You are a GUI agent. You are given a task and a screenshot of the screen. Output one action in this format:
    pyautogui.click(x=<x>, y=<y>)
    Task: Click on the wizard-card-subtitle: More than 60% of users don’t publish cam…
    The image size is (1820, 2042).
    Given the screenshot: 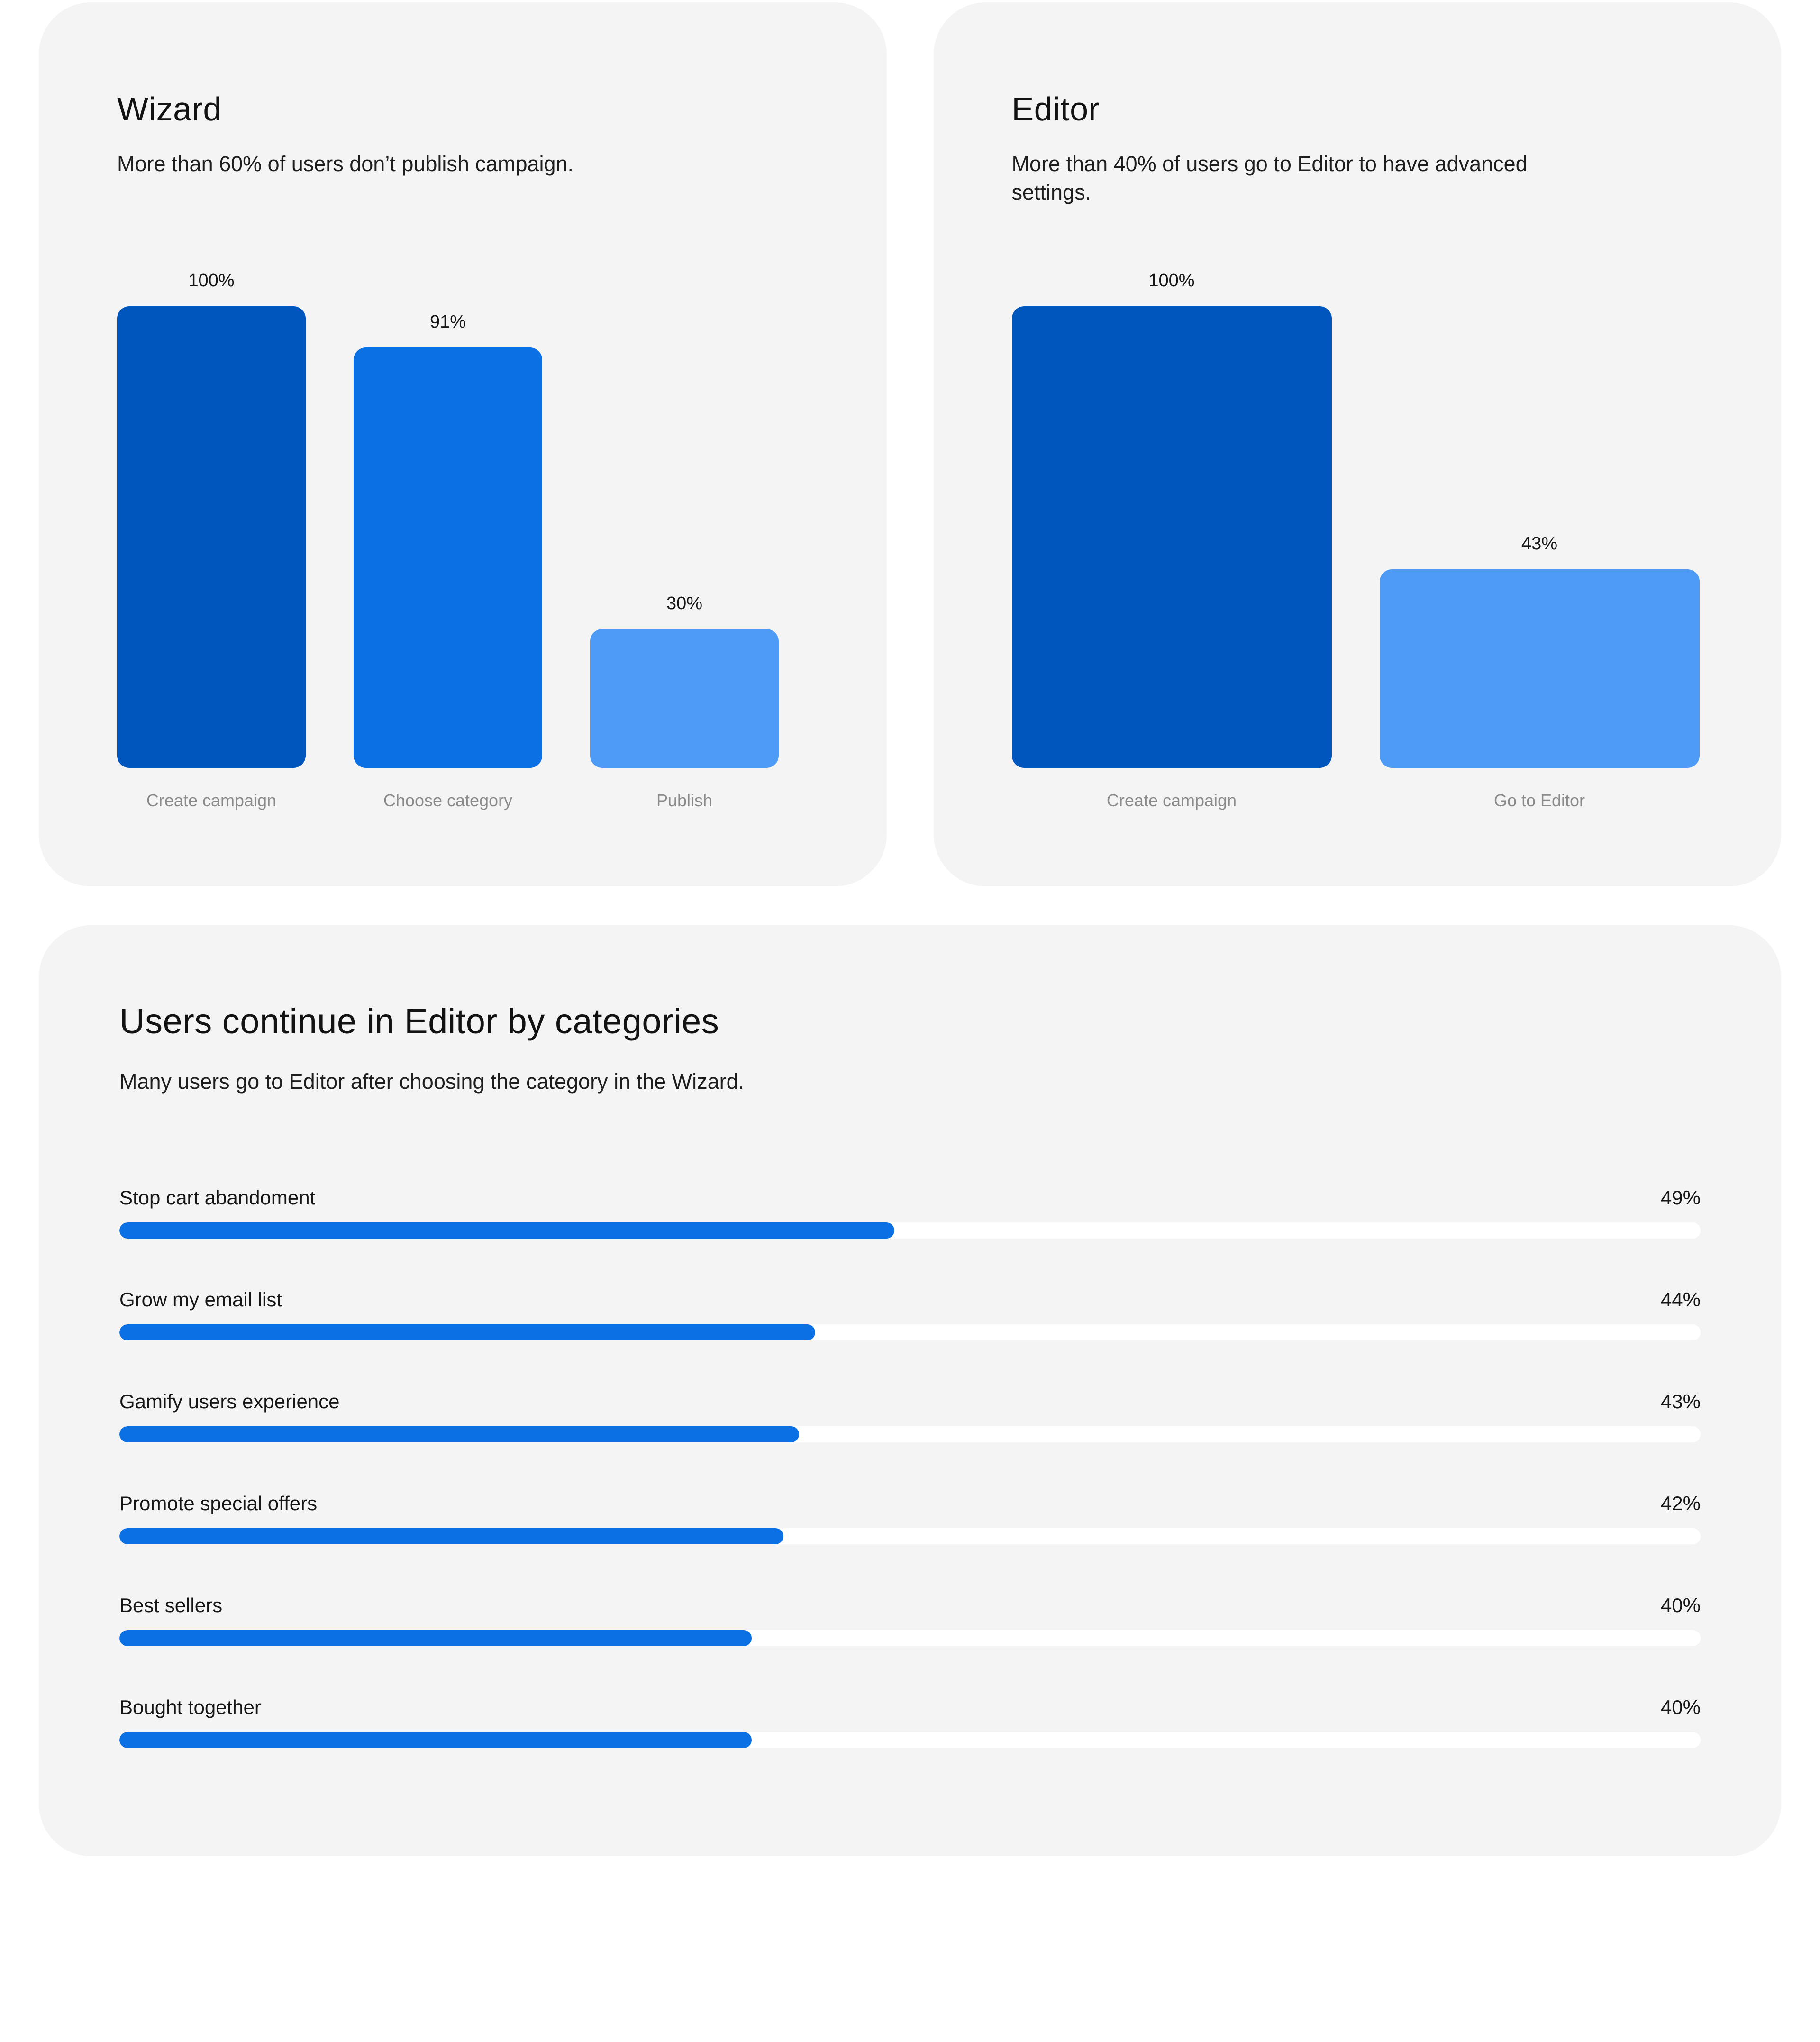 What is the action you would take?
    pyautogui.click(x=345, y=163)
    